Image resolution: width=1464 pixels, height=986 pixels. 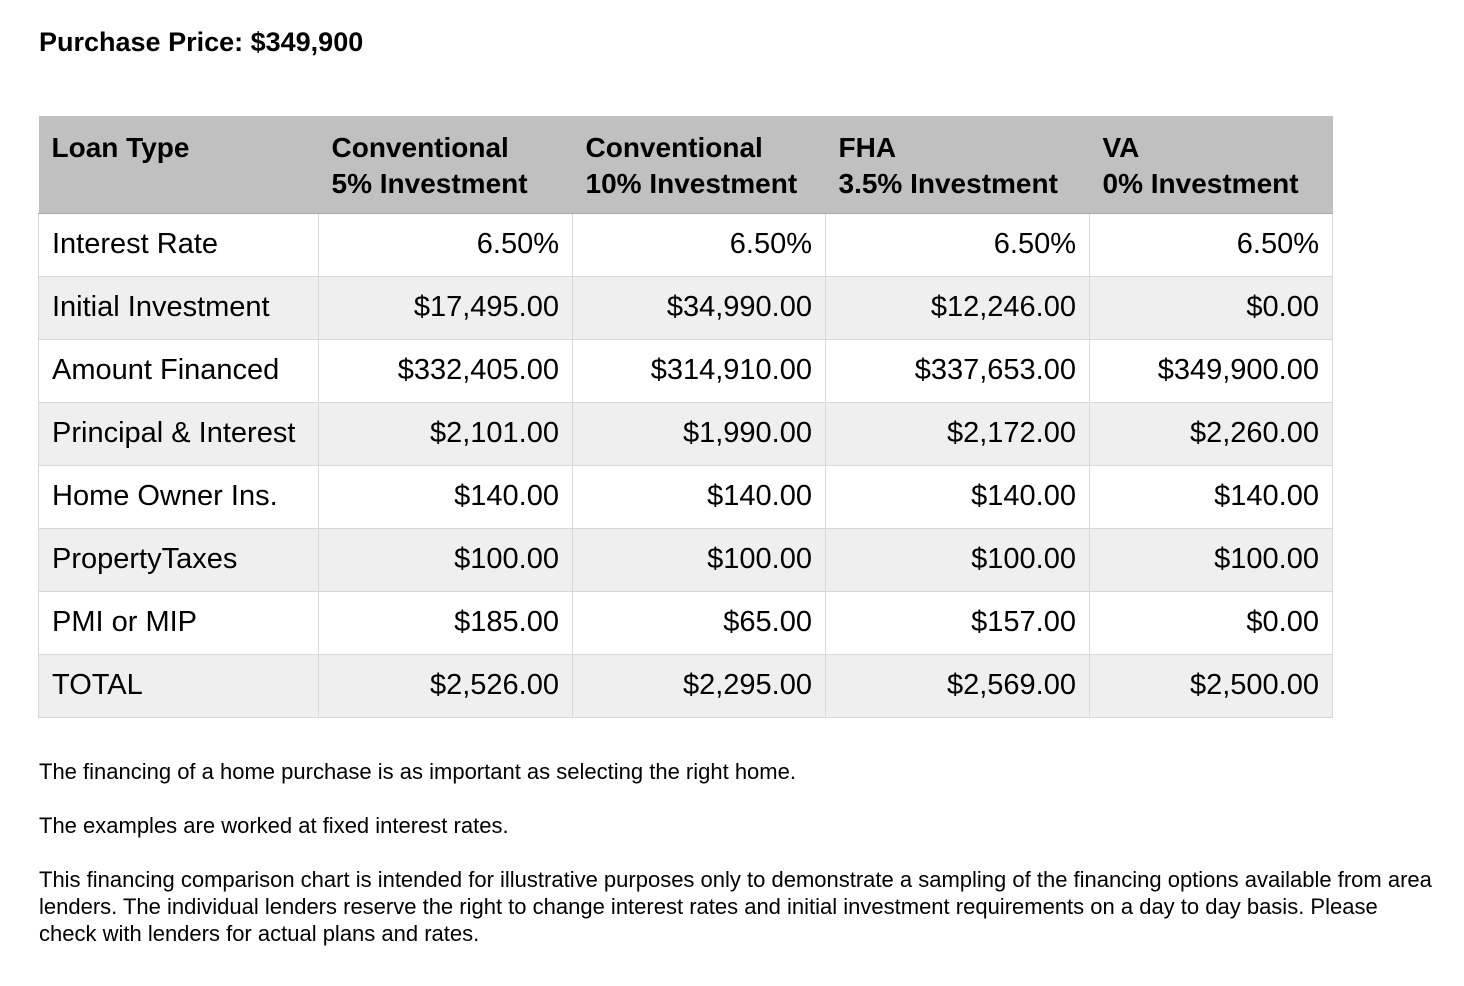 I want to click on header-loan-type: Loan Type, so click(x=178, y=165).